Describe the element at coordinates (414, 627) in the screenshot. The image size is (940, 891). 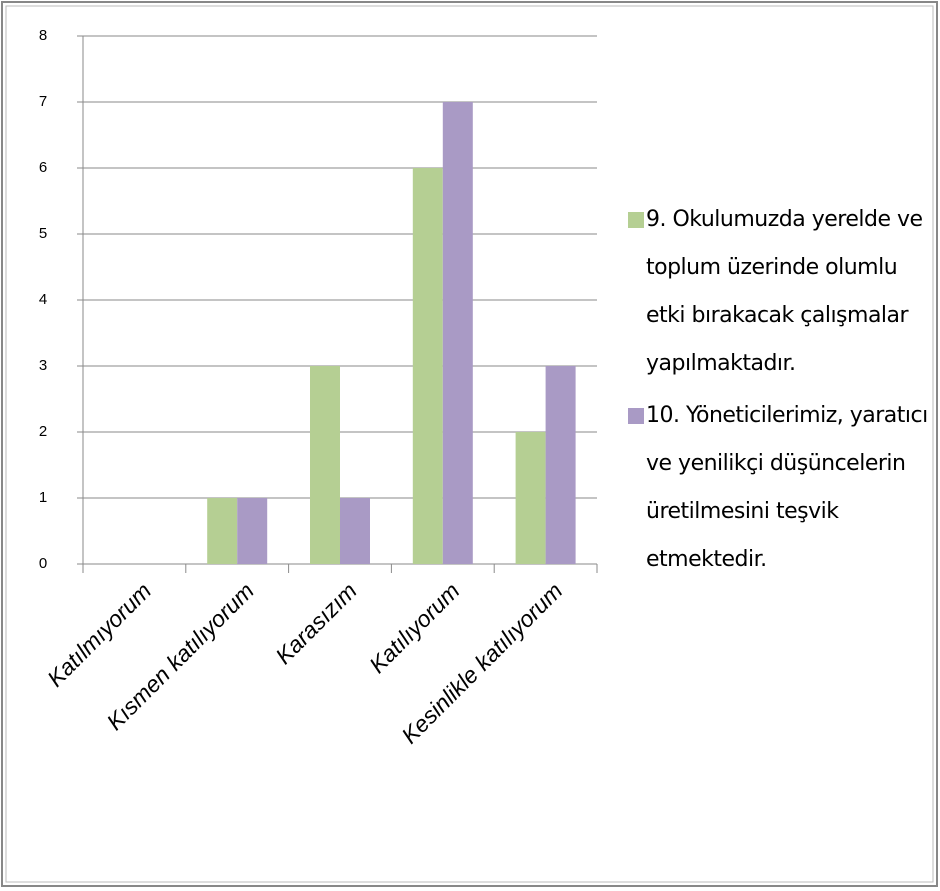
I see `x-tick-label: Katılıyorum` at that location.